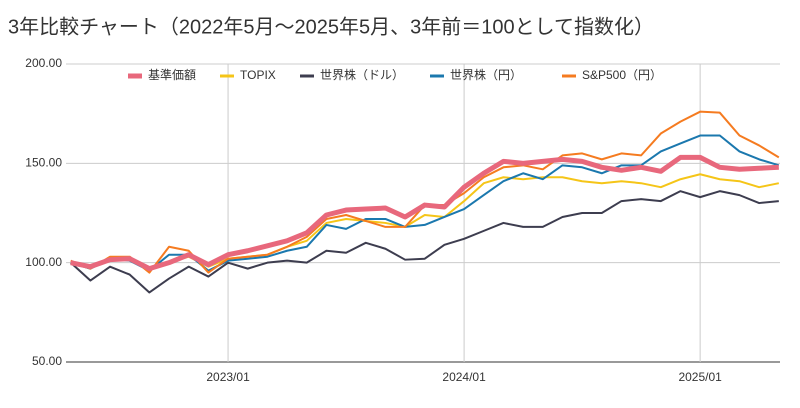 This screenshot has width=800, height=408. Describe the element at coordinates (362, 74) in the screenshot. I see `legend-label: 世界株（ドル）` at that location.